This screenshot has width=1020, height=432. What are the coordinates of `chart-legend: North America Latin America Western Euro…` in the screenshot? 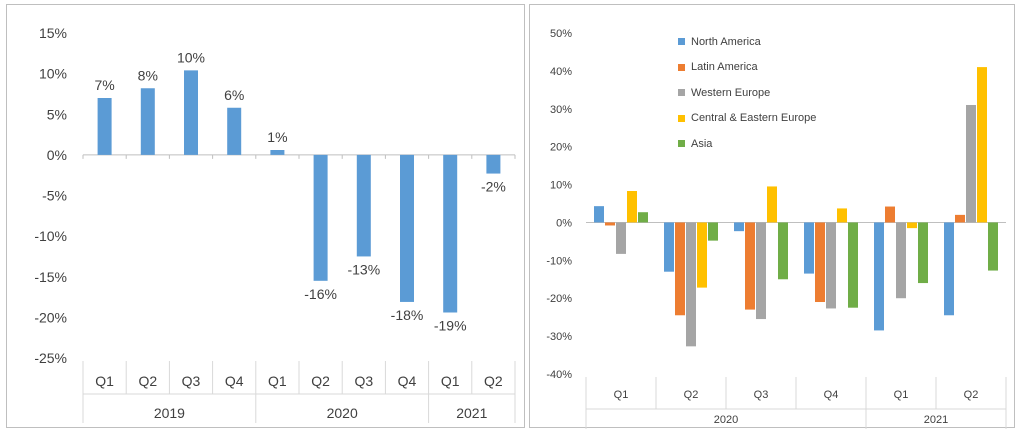 It's located at (747, 93).